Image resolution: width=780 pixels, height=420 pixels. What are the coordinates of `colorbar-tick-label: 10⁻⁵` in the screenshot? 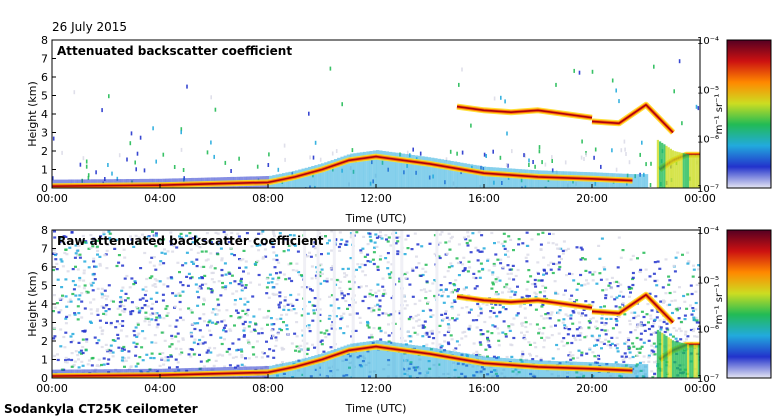 It's located at (708, 280).